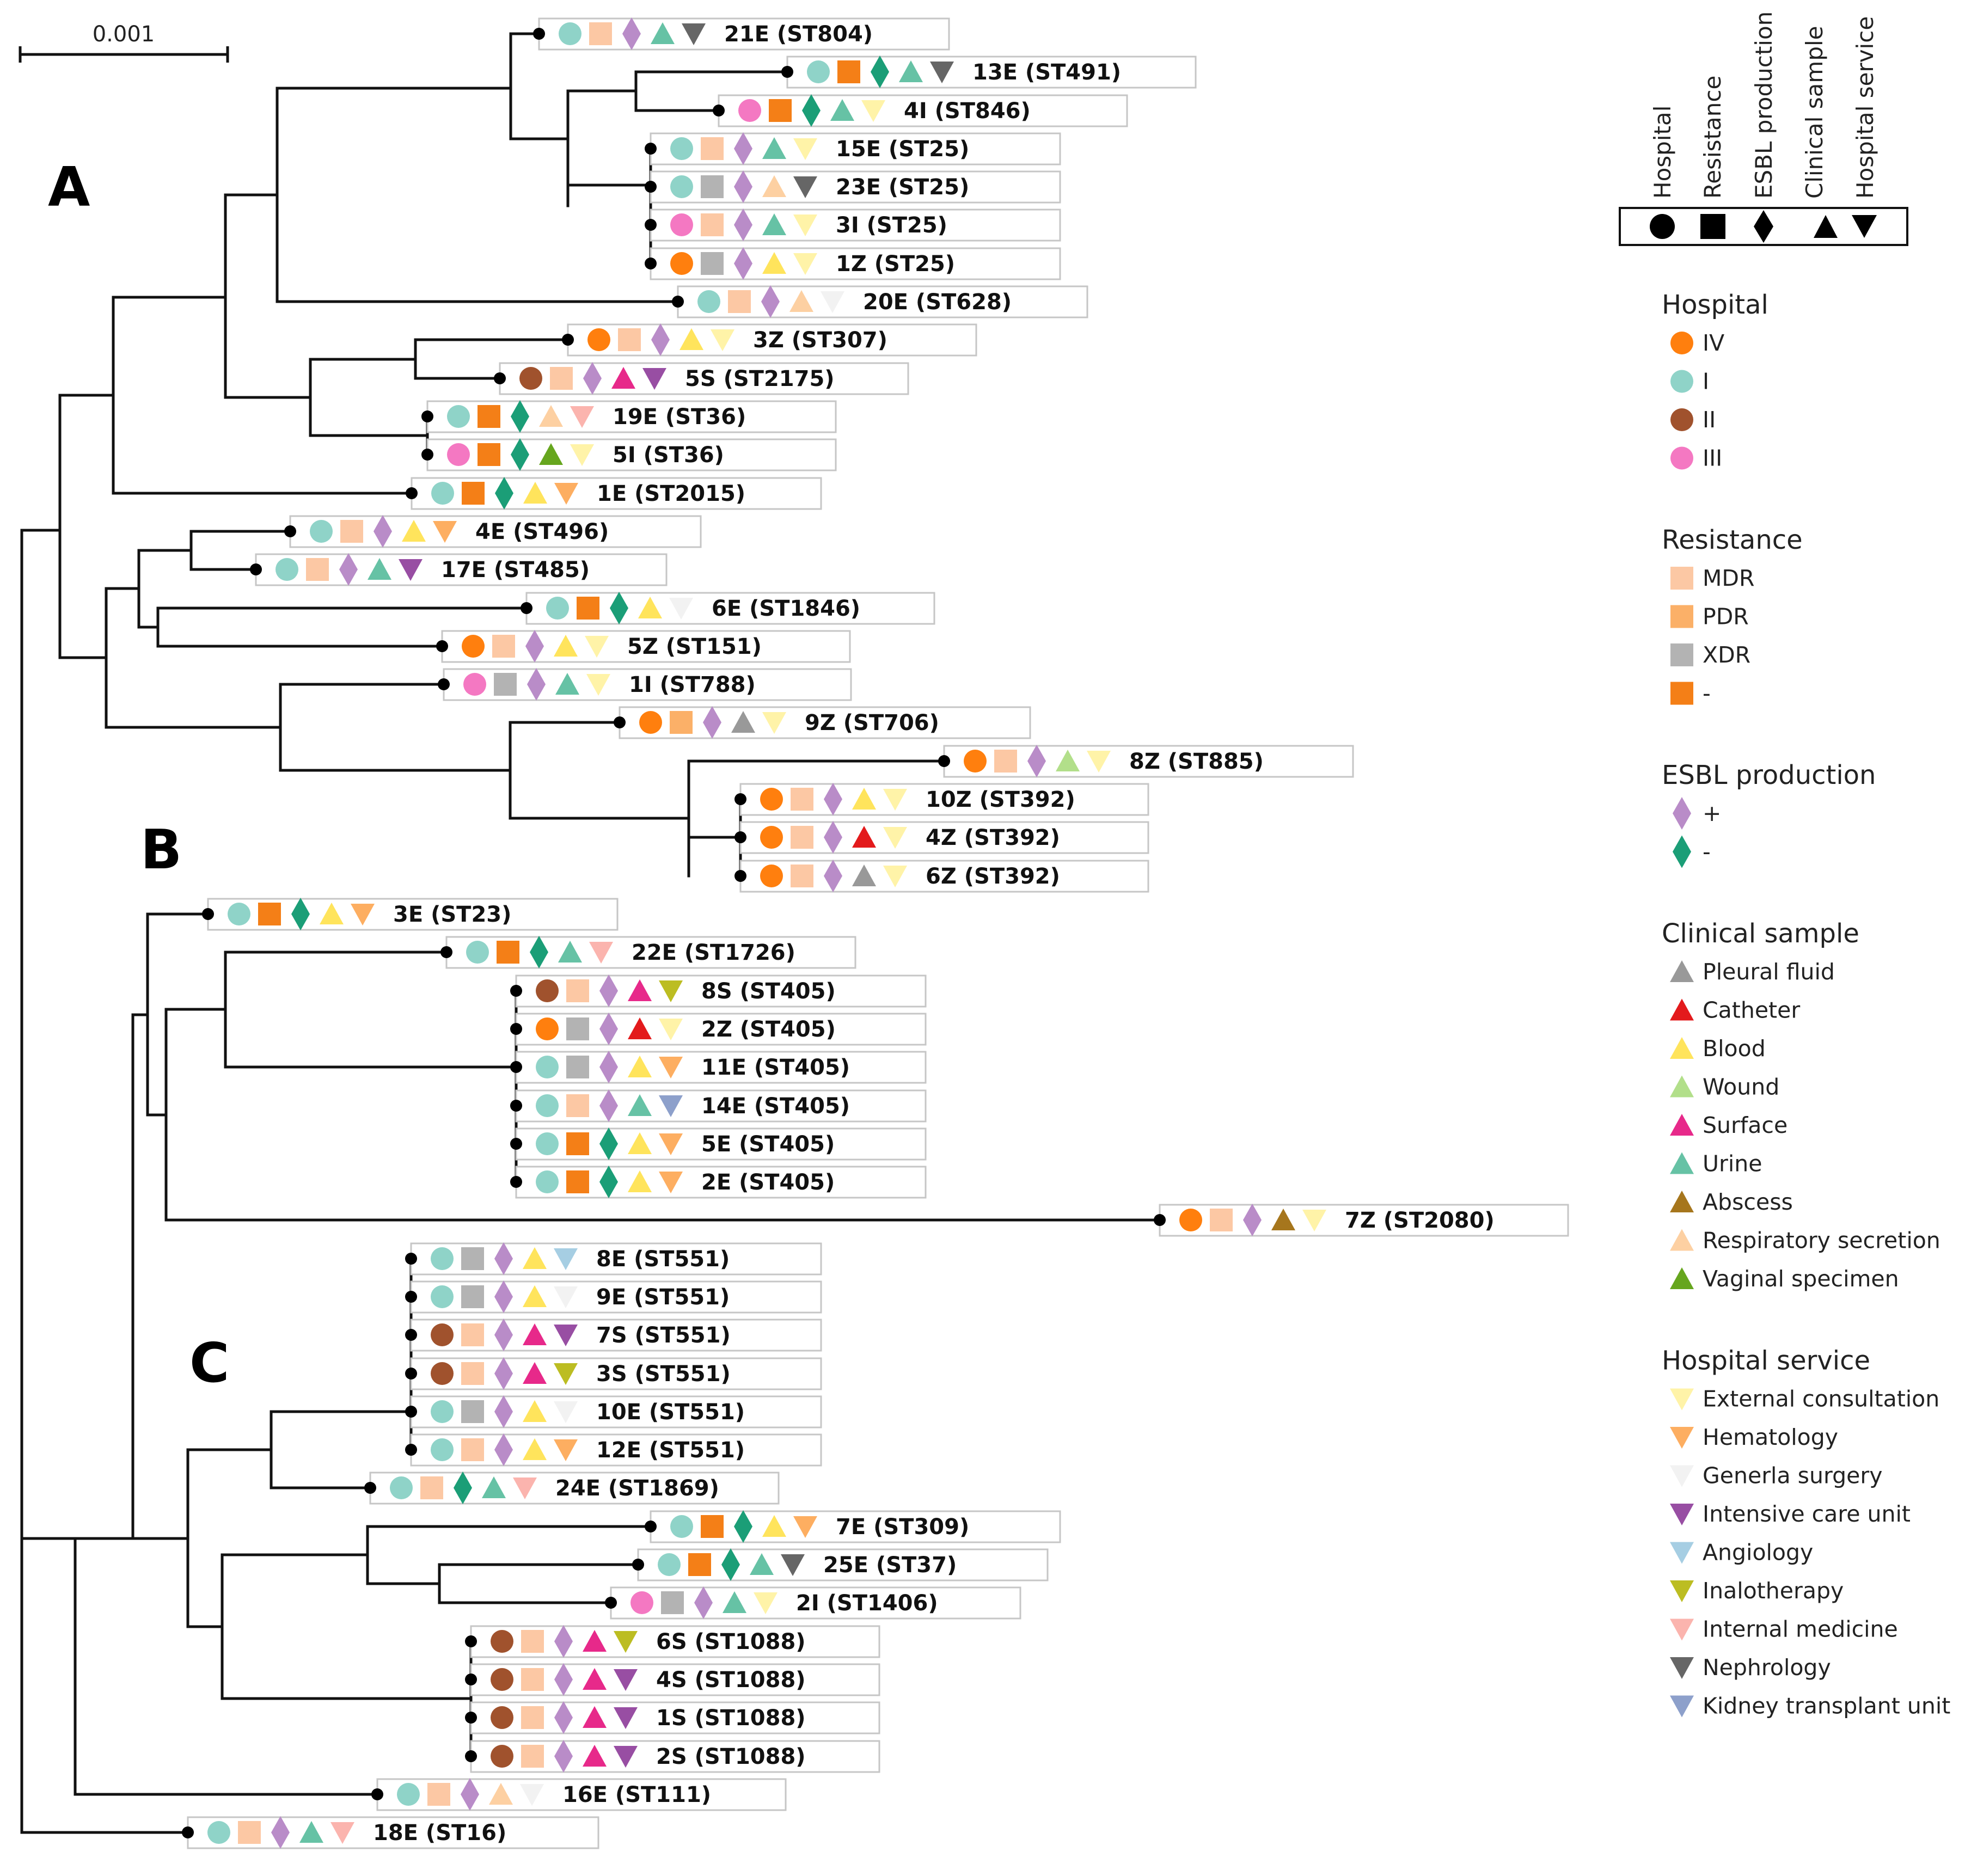 This screenshot has height=1876, width=1965. Describe the element at coordinates (1763, 226) in the screenshot. I see `key-diamond-icon` at that location.